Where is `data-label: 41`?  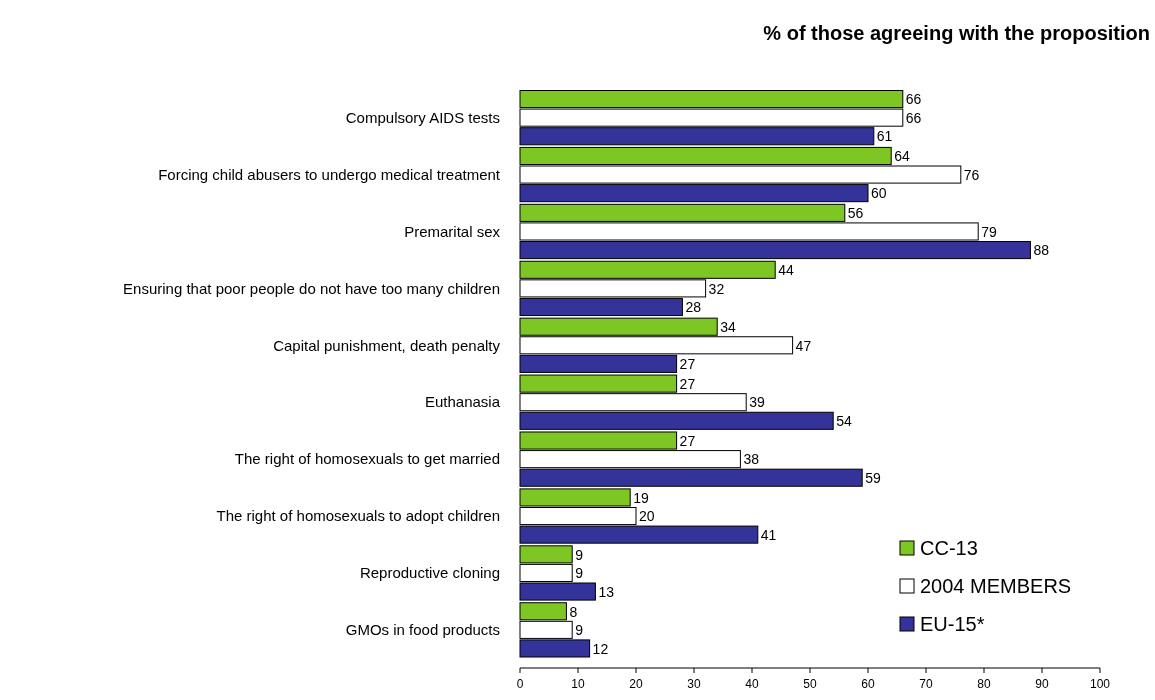
data-label: 41 is located at coordinates (768, 534).